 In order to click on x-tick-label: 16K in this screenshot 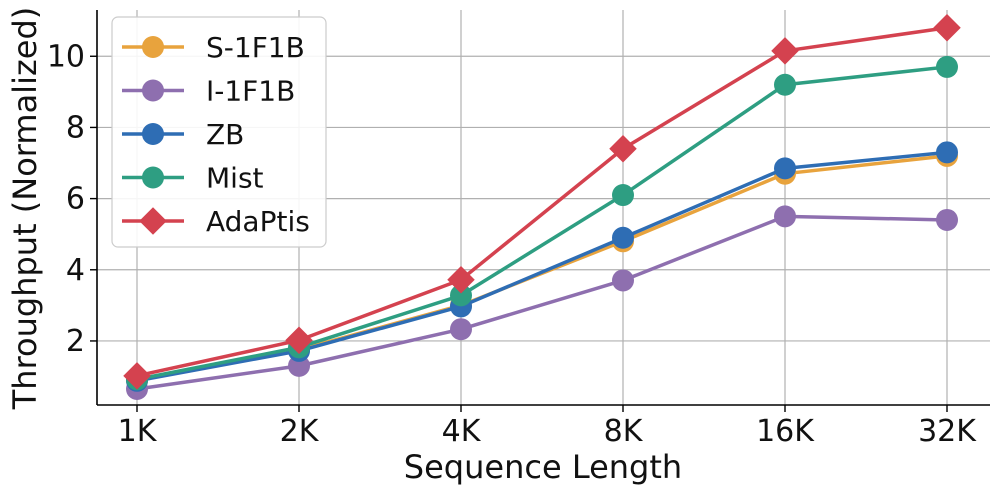, I will do `click(785, 431)`.